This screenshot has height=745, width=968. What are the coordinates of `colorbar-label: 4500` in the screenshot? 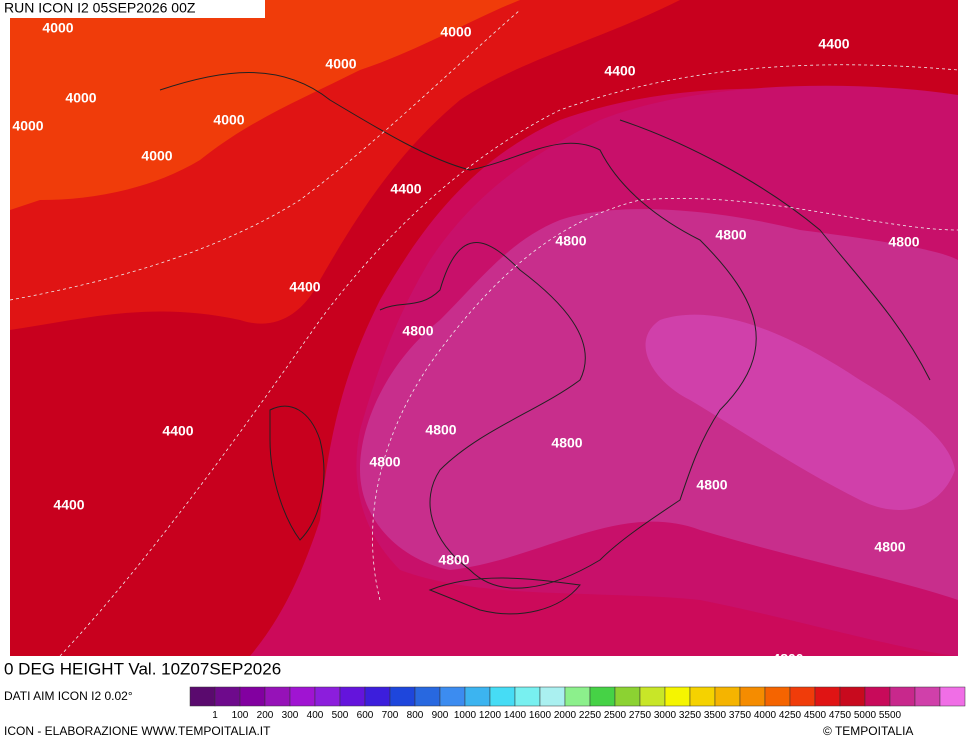 It's located at (815, 715).